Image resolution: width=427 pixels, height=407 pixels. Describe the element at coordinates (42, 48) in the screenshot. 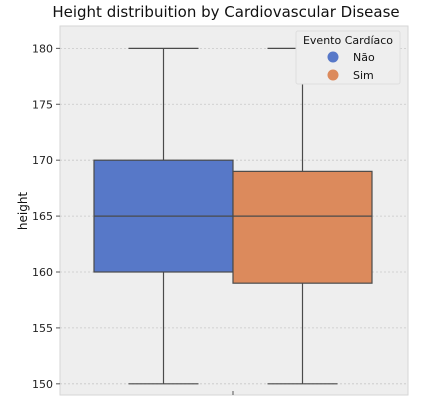

I see `y-tick-label: 180` at that location.